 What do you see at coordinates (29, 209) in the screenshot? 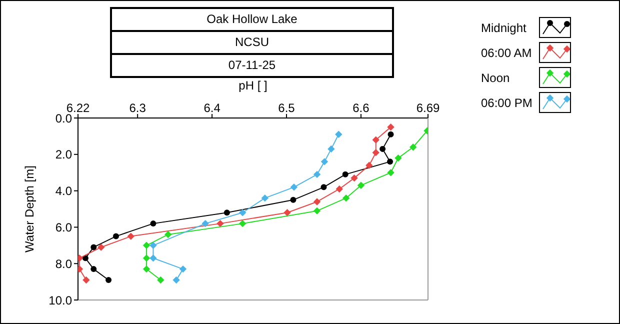
I see `y-axis-title: Water Depth [m]` at bounding box center [29, 209].